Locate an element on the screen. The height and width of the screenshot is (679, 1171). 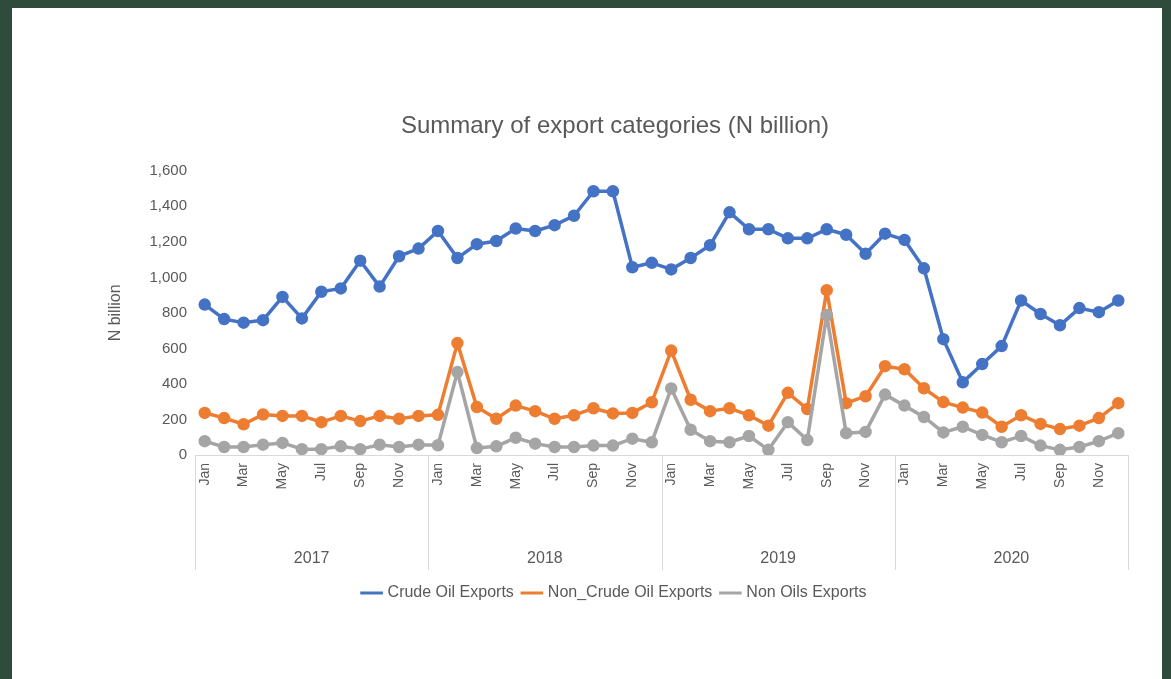
legend-label: Non Oils Exports is located at coordinates (806, 592).